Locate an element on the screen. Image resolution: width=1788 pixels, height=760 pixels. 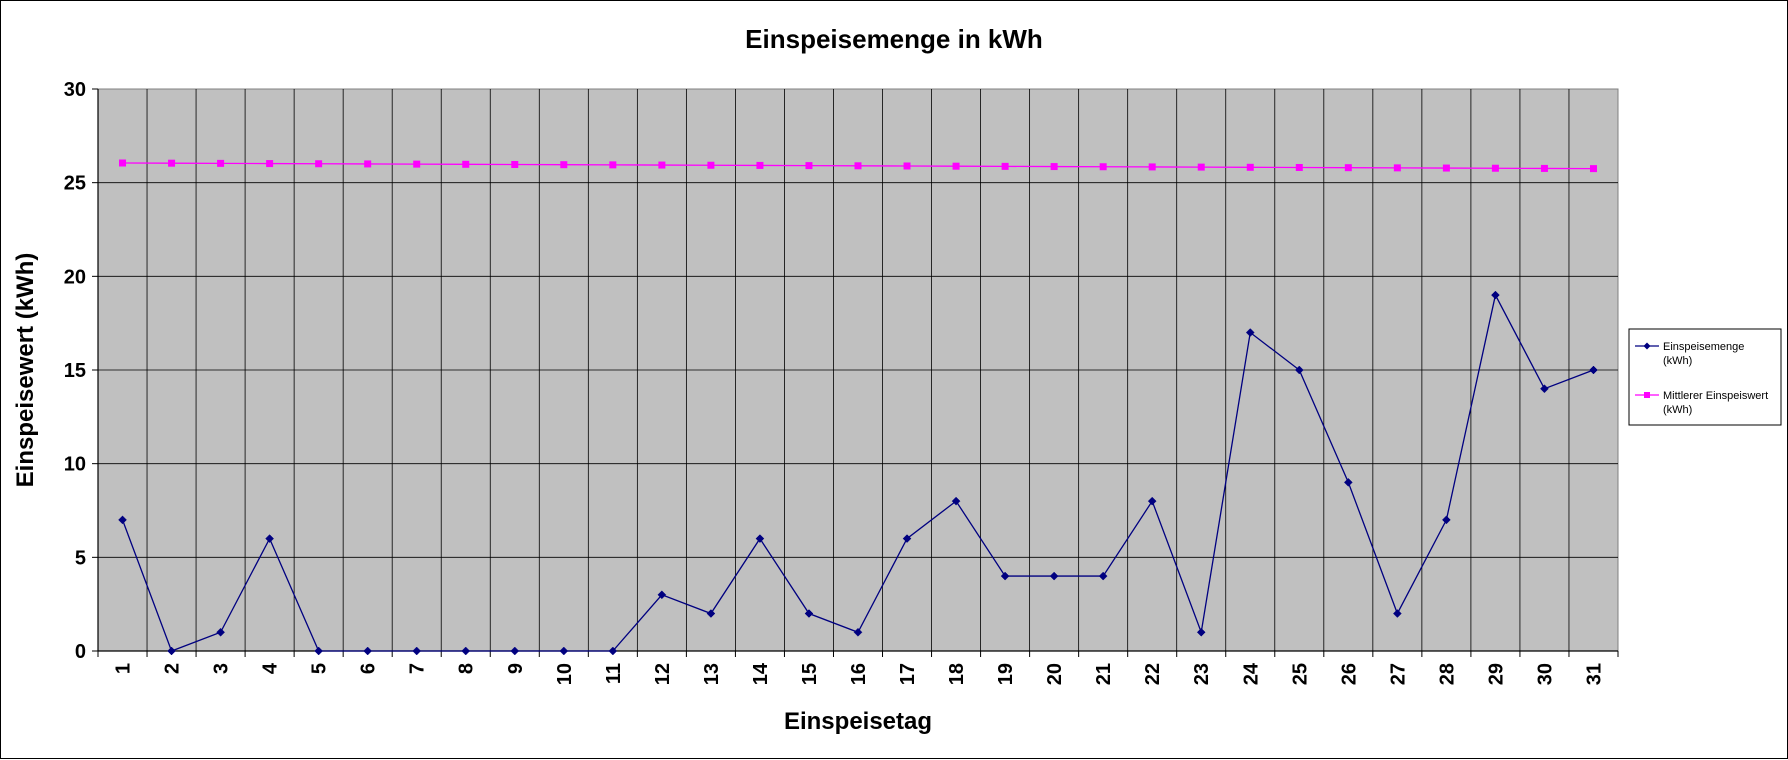
x-tick-label: 2 is located at coordinates (173, 668).